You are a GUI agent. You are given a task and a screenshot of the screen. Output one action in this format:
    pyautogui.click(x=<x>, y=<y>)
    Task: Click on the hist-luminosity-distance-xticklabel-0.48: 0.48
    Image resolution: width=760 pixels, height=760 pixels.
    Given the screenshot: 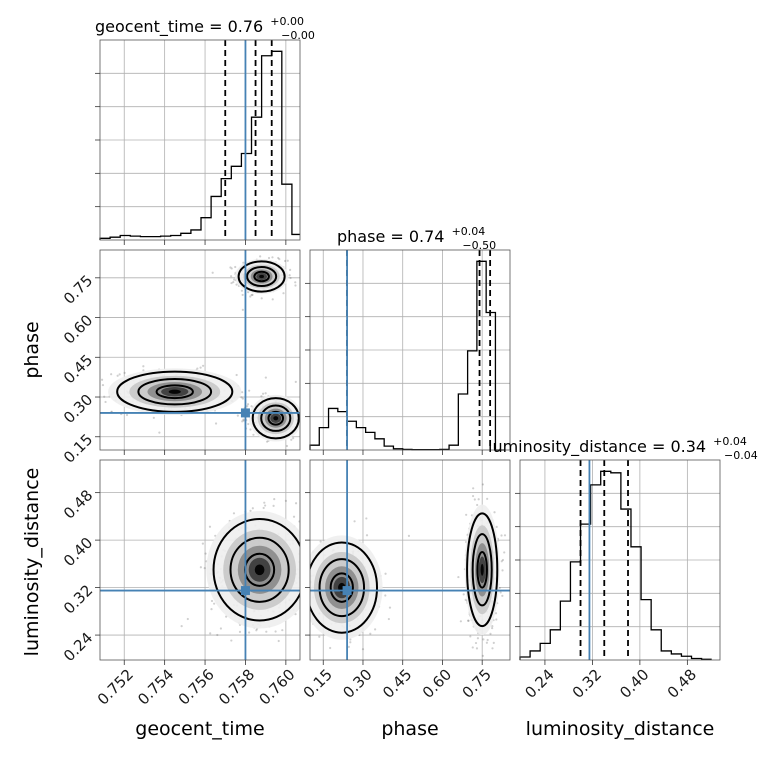 What is the action you would take?
    pyautogui.click(x=682, y=684)
    